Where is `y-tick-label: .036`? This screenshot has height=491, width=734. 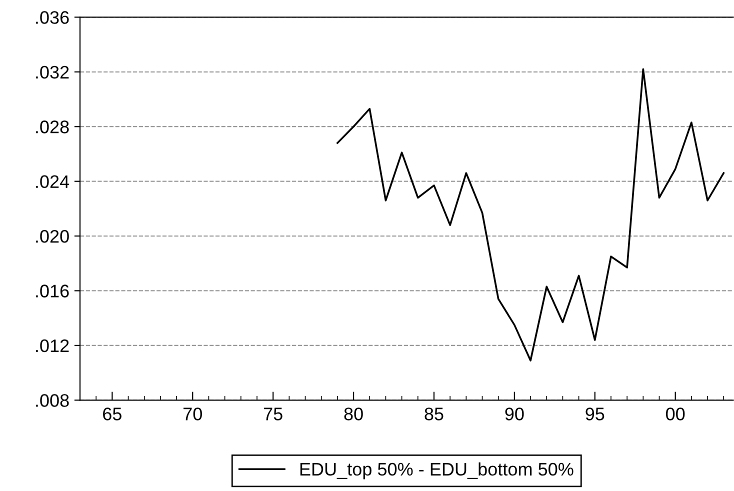 y-tick-label: .036 is located at coordinates (52, 17).